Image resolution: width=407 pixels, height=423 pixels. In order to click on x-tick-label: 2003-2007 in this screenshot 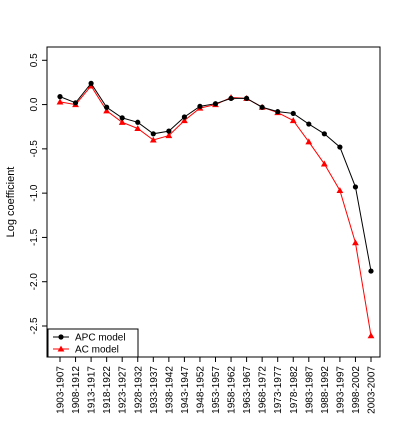, I will do `click(372, 390)`.